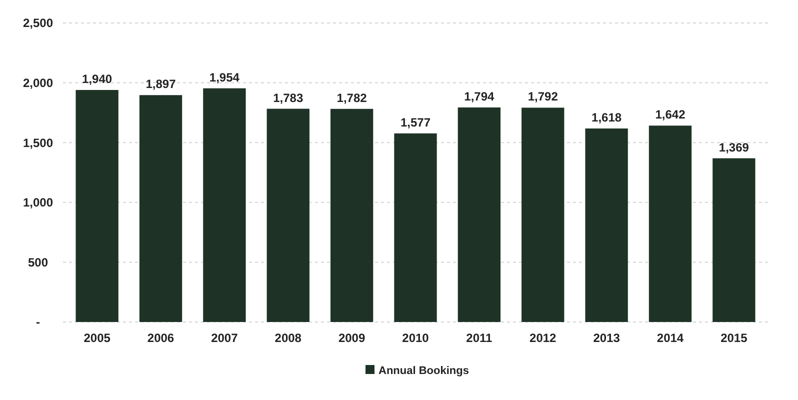 The width and height of the screenshot is (798, 400). I want to click on y-tick-label: 1,500, so click(38, 143).